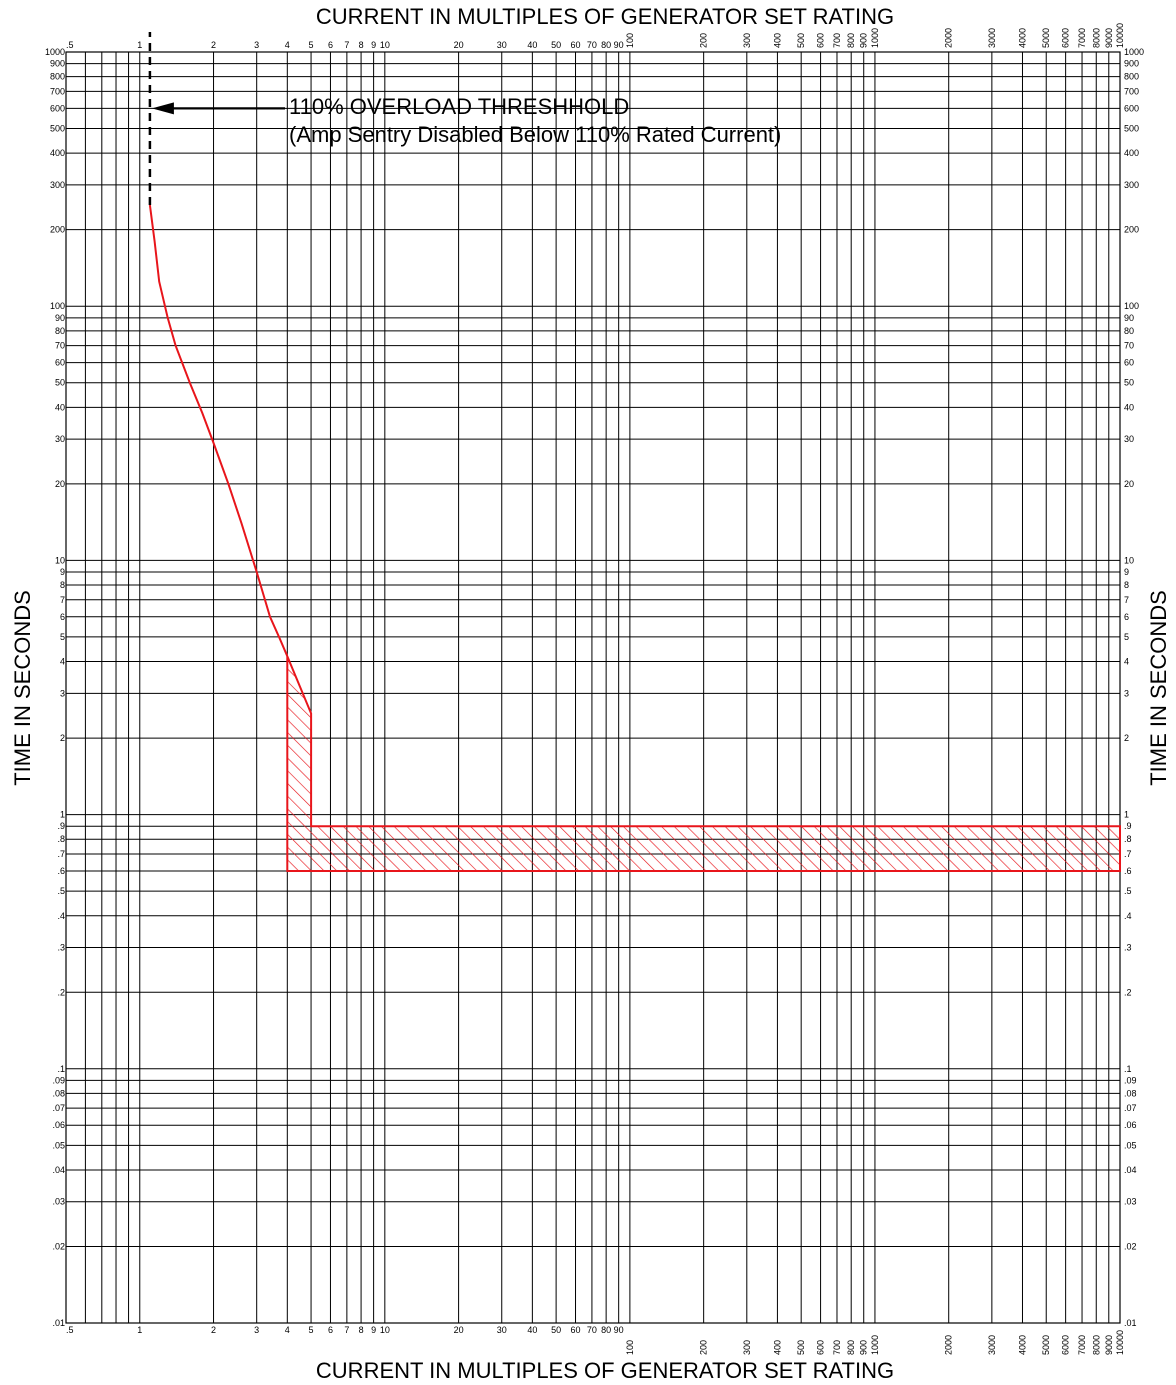  Describe the element at coordinates (556, 1330) in the screenshot. I see `x-tick-label-bottom: 50` at that location.